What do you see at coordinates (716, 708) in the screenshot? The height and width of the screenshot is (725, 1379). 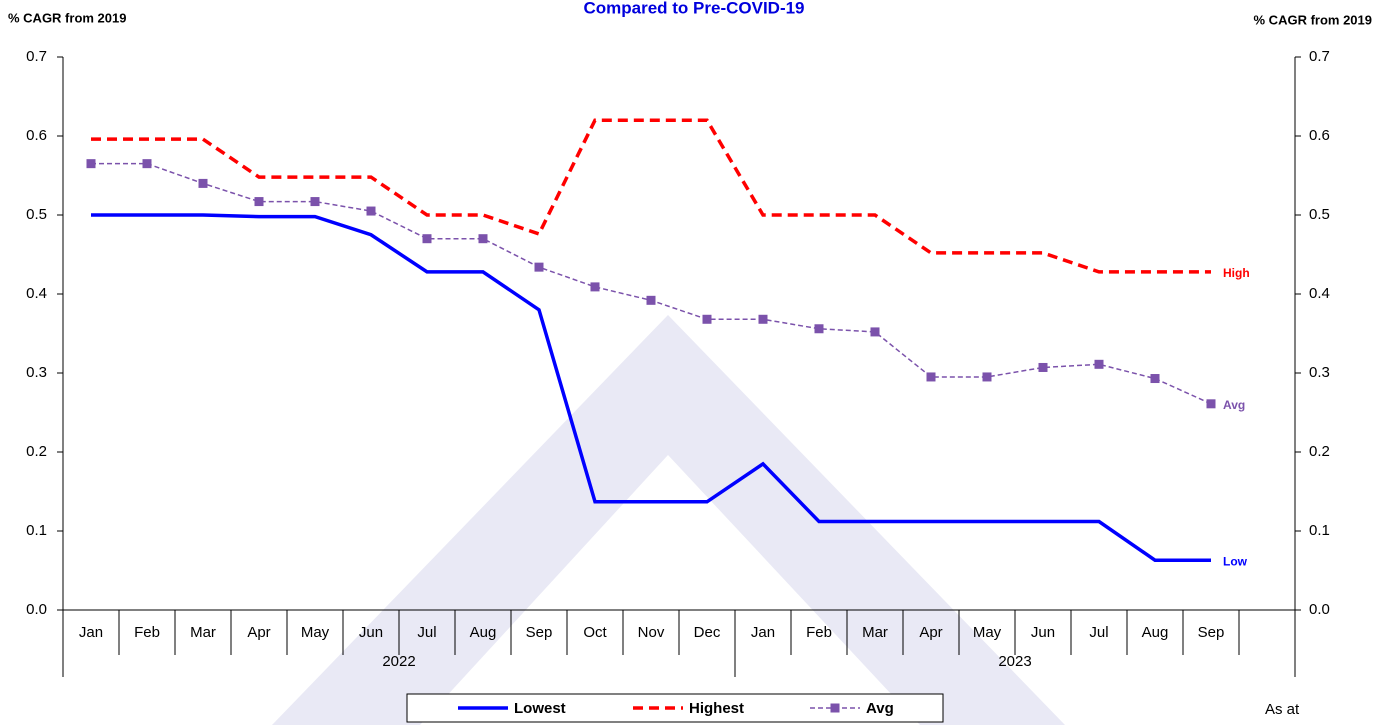 I see `legend-label: Highest` at bounding box center [716, 708].